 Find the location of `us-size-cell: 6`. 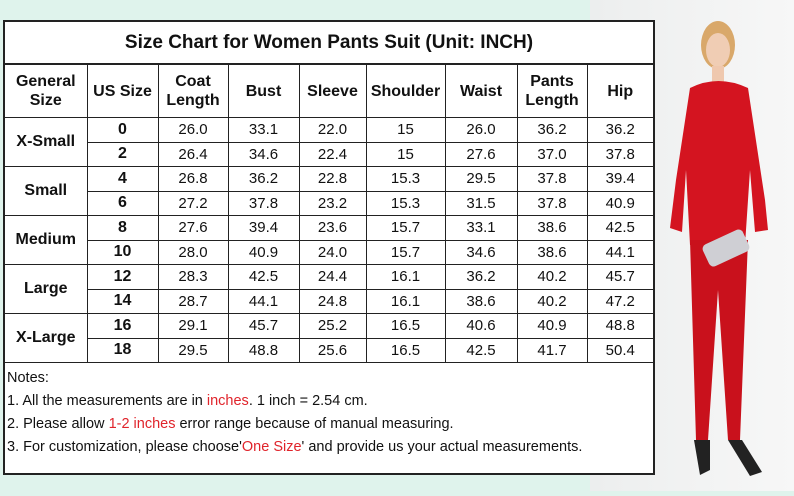

us-size-cell: 6 is located at coordinates (123, 203).